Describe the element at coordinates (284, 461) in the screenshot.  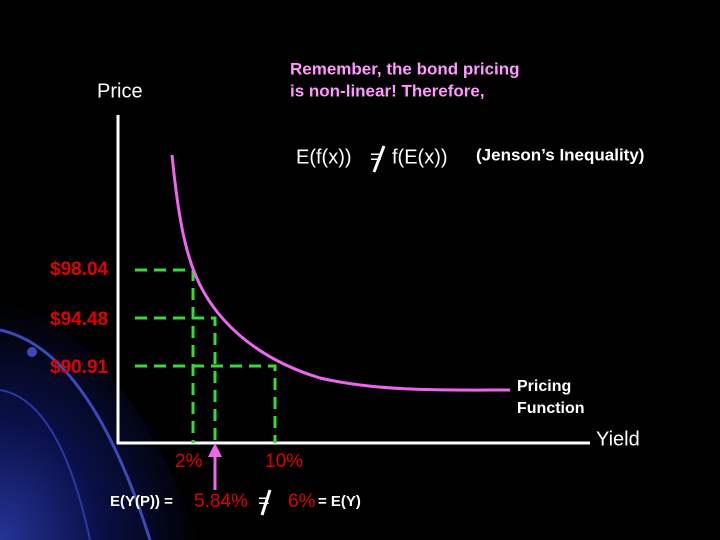
I see `yield-label: 10%` at that location.